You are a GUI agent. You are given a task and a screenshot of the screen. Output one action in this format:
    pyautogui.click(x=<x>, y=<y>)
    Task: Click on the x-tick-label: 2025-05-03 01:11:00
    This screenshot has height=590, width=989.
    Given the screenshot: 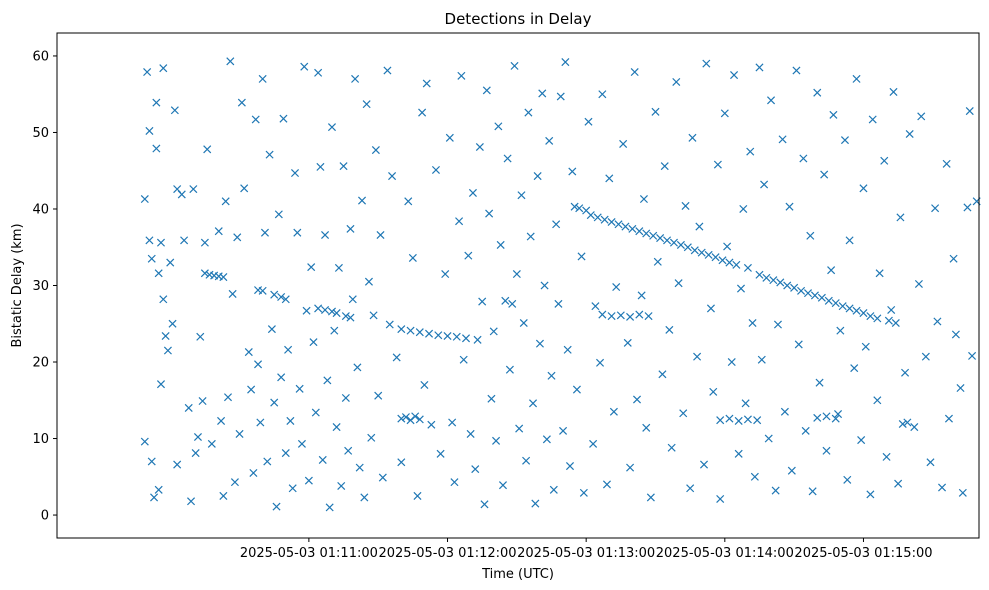 What is the action you would take?
    pyautogui.click(x=309, y=553)
    